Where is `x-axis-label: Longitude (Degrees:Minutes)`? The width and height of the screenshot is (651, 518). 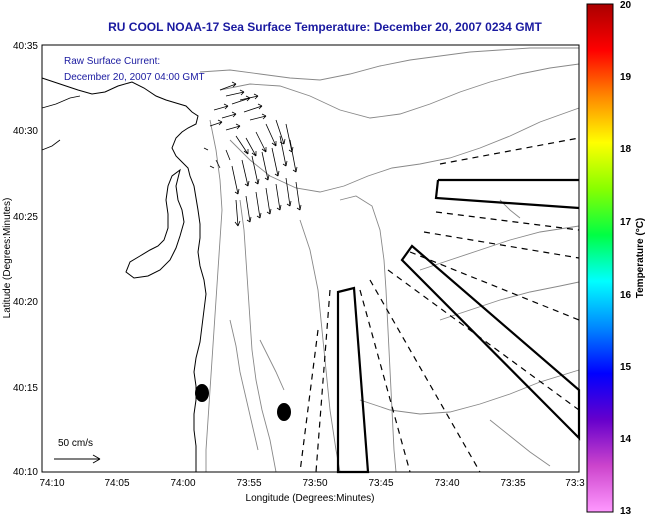 x-axis-label: Longitude (Degrees:Minutes) is located at coordinates (310, 498).